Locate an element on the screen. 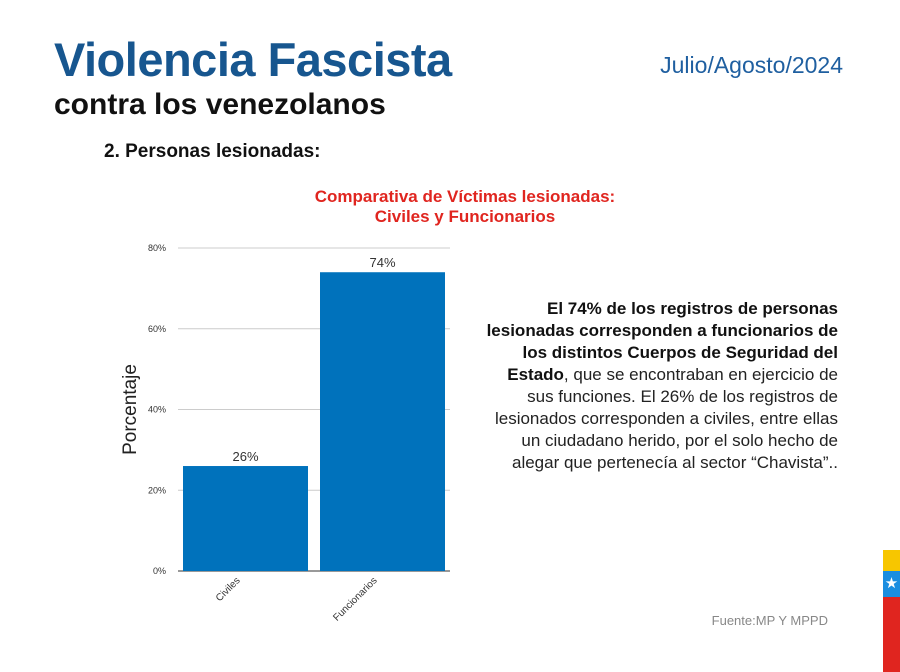 This screenshot has height=672, width=900. y-tick-label: 20% is located at coordinates (157, 490).